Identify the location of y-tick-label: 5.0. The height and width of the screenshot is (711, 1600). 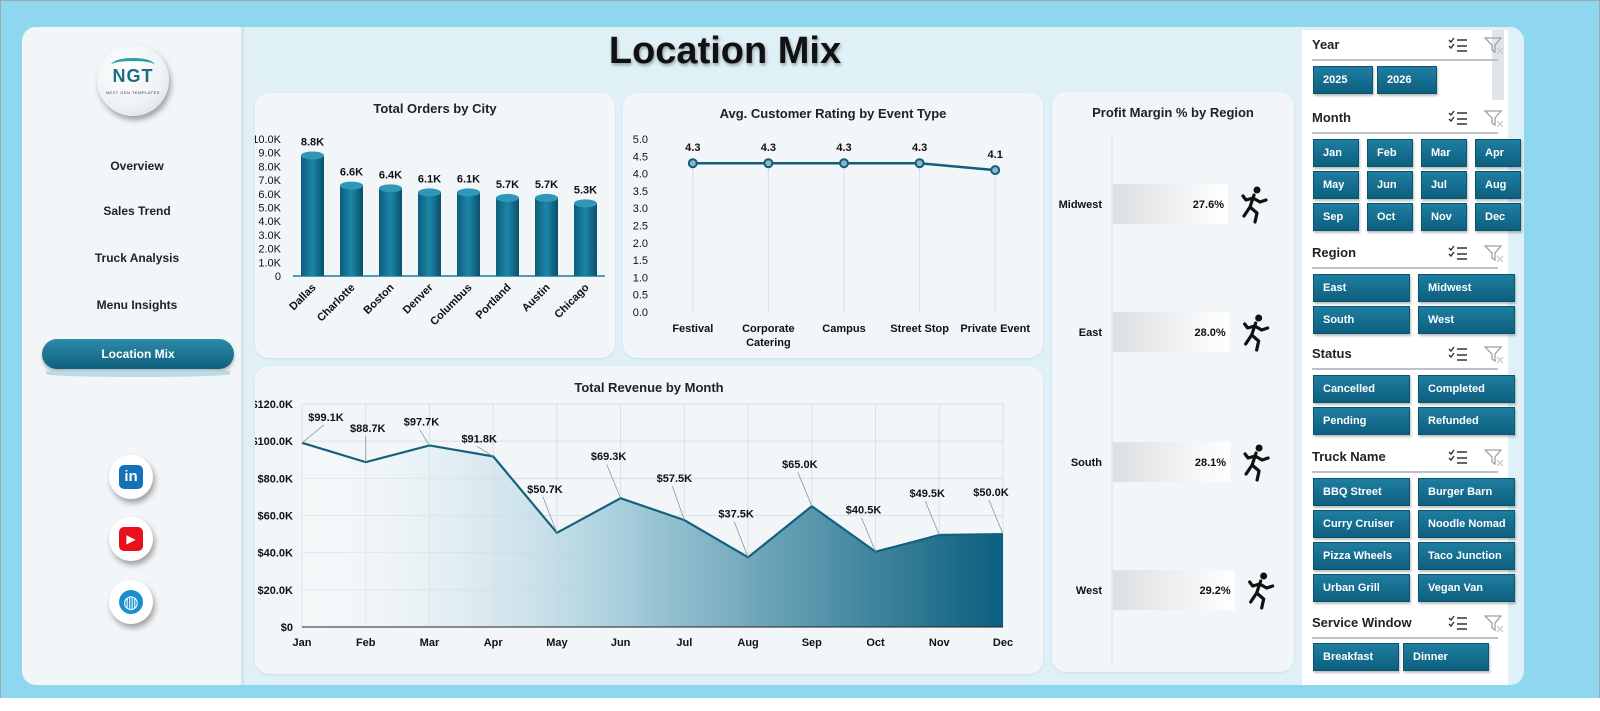
(640, 140).